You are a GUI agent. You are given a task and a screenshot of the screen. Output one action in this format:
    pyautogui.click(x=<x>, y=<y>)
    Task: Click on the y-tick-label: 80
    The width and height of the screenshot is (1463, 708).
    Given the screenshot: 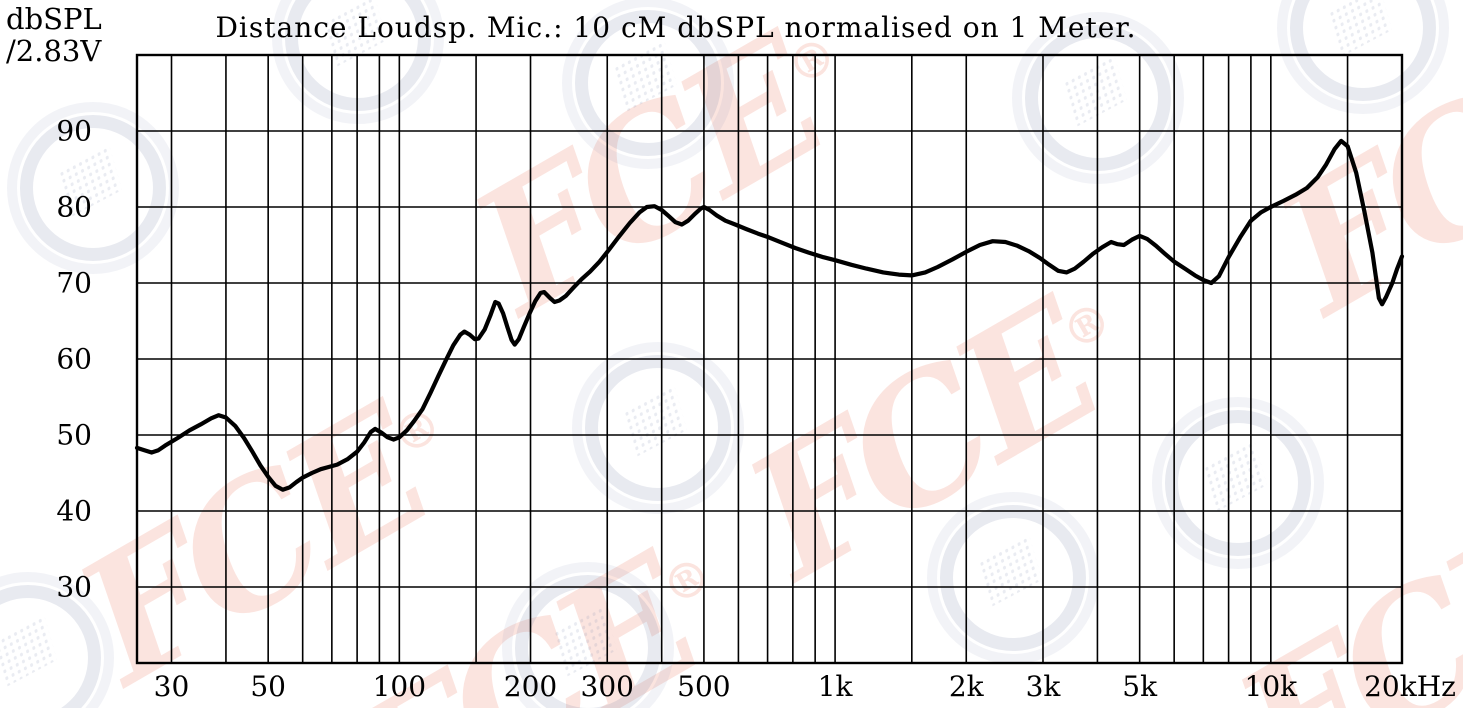 What is the action you would take?
    pyautogui.click(x=74, y=207)
    